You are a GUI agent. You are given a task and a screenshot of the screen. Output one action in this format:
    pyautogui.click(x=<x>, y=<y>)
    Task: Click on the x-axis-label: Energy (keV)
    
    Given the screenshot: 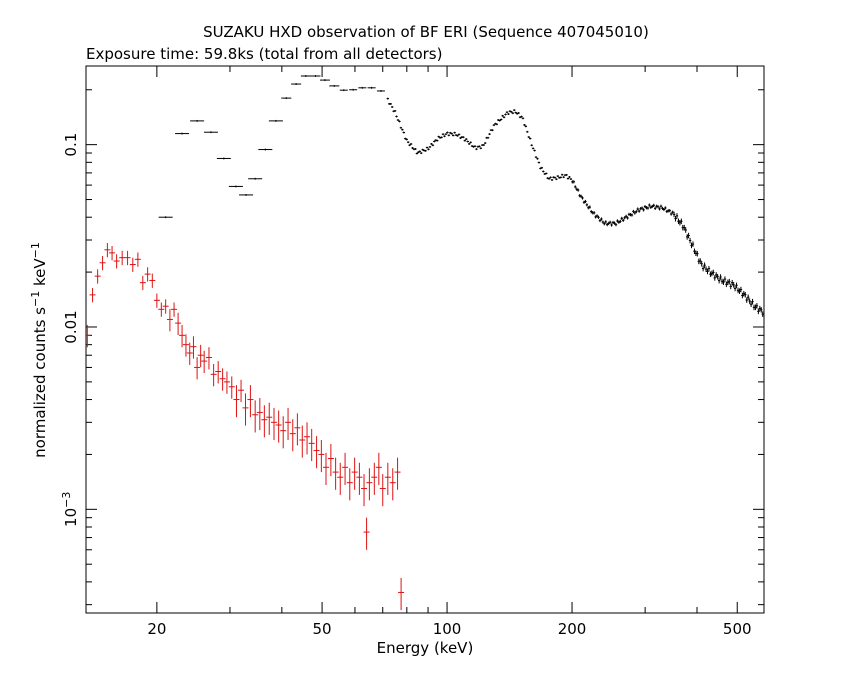 What is the action you would take?
    pyautogui.click(x=425, y=648)
    